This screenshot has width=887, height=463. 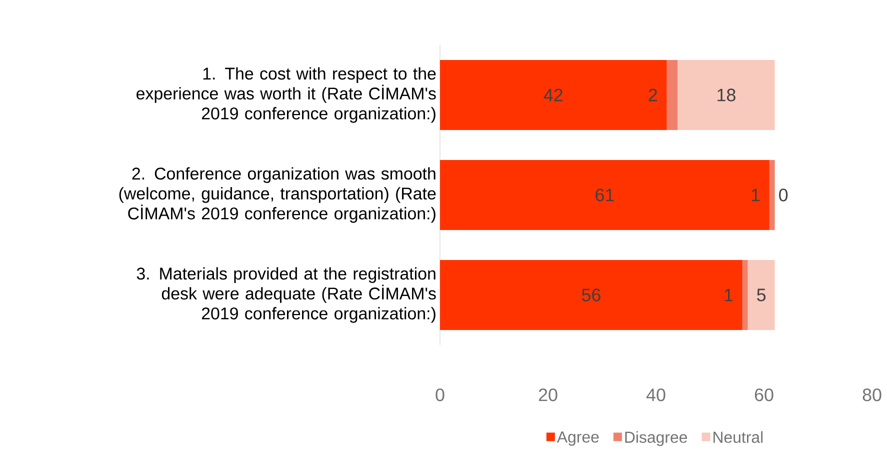 What do you see at coordinates (652, 95) in the screenshot?
I see `data-label: 2` at bounding box center [652, 95].